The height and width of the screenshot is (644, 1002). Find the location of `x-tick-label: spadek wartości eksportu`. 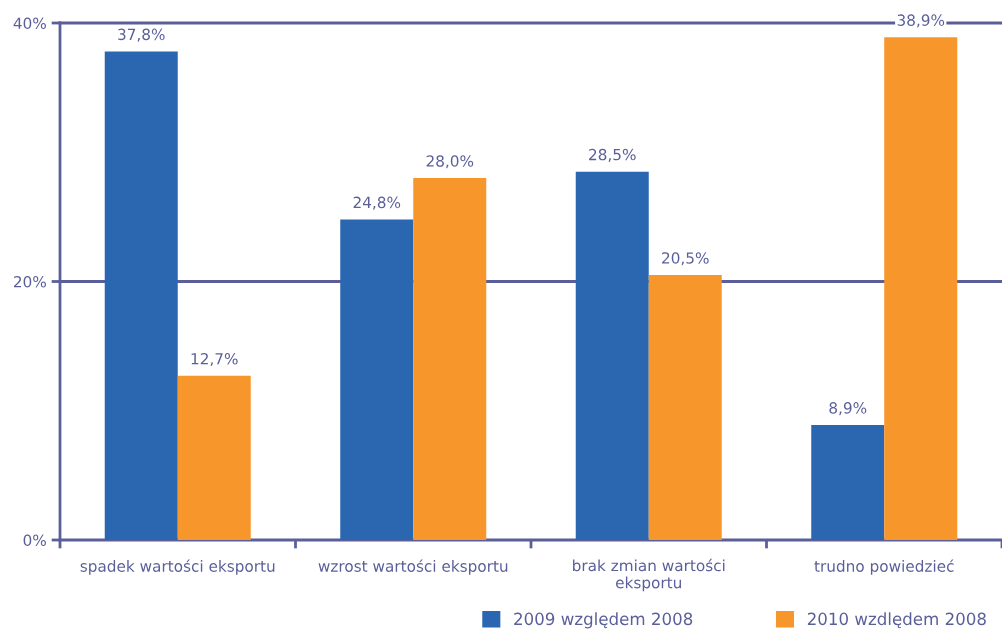

x-tick-label: spadek wartości eksportu is located at coordinates (177, 567).